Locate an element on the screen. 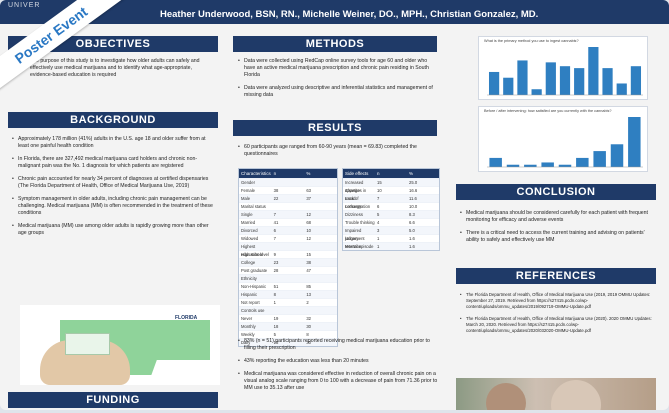 This screenshot has height=413, width=669. table-cell: Changes in mood is located at coordinates (356, 194).